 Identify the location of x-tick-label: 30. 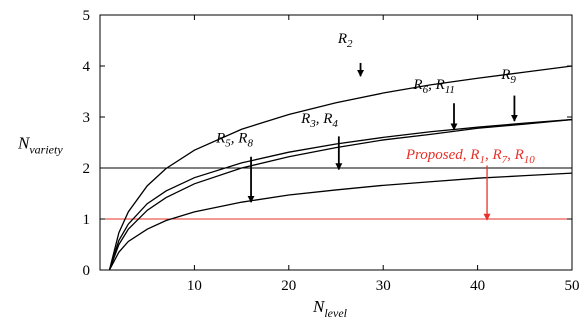
(383, 286).